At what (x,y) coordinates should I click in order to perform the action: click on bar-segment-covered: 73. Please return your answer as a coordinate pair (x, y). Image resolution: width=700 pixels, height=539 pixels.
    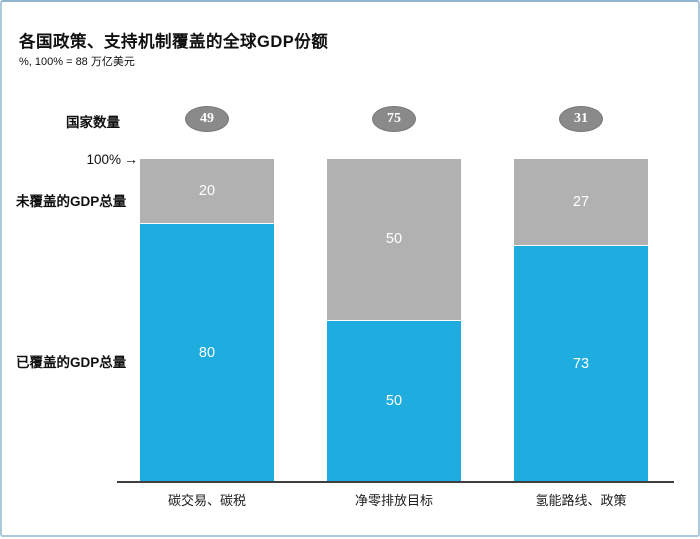
    Looking at the image, I should click on (581, 364).